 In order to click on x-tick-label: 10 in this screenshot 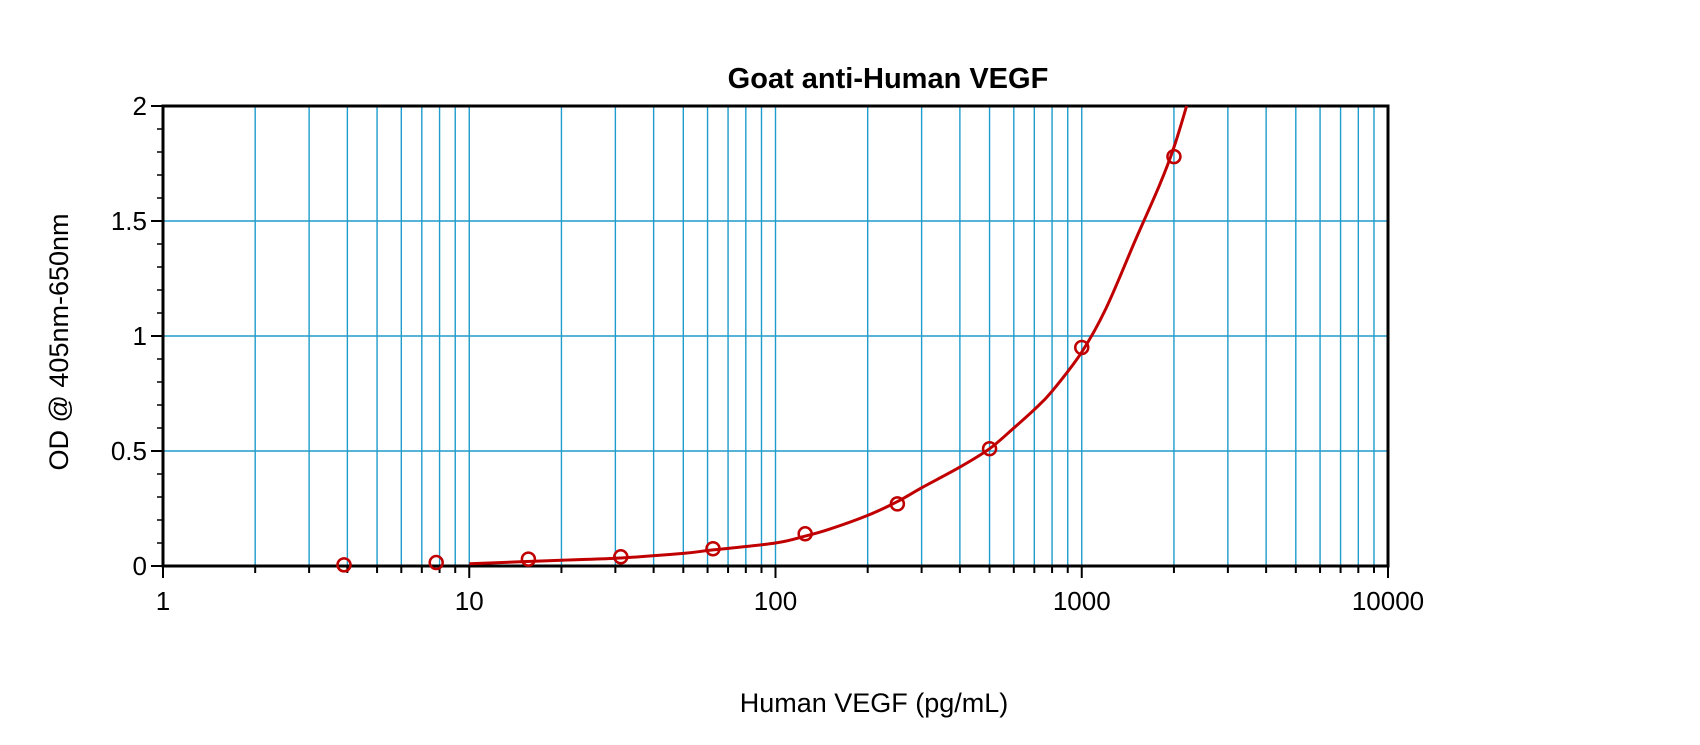, I will do `click(469, 601)`.